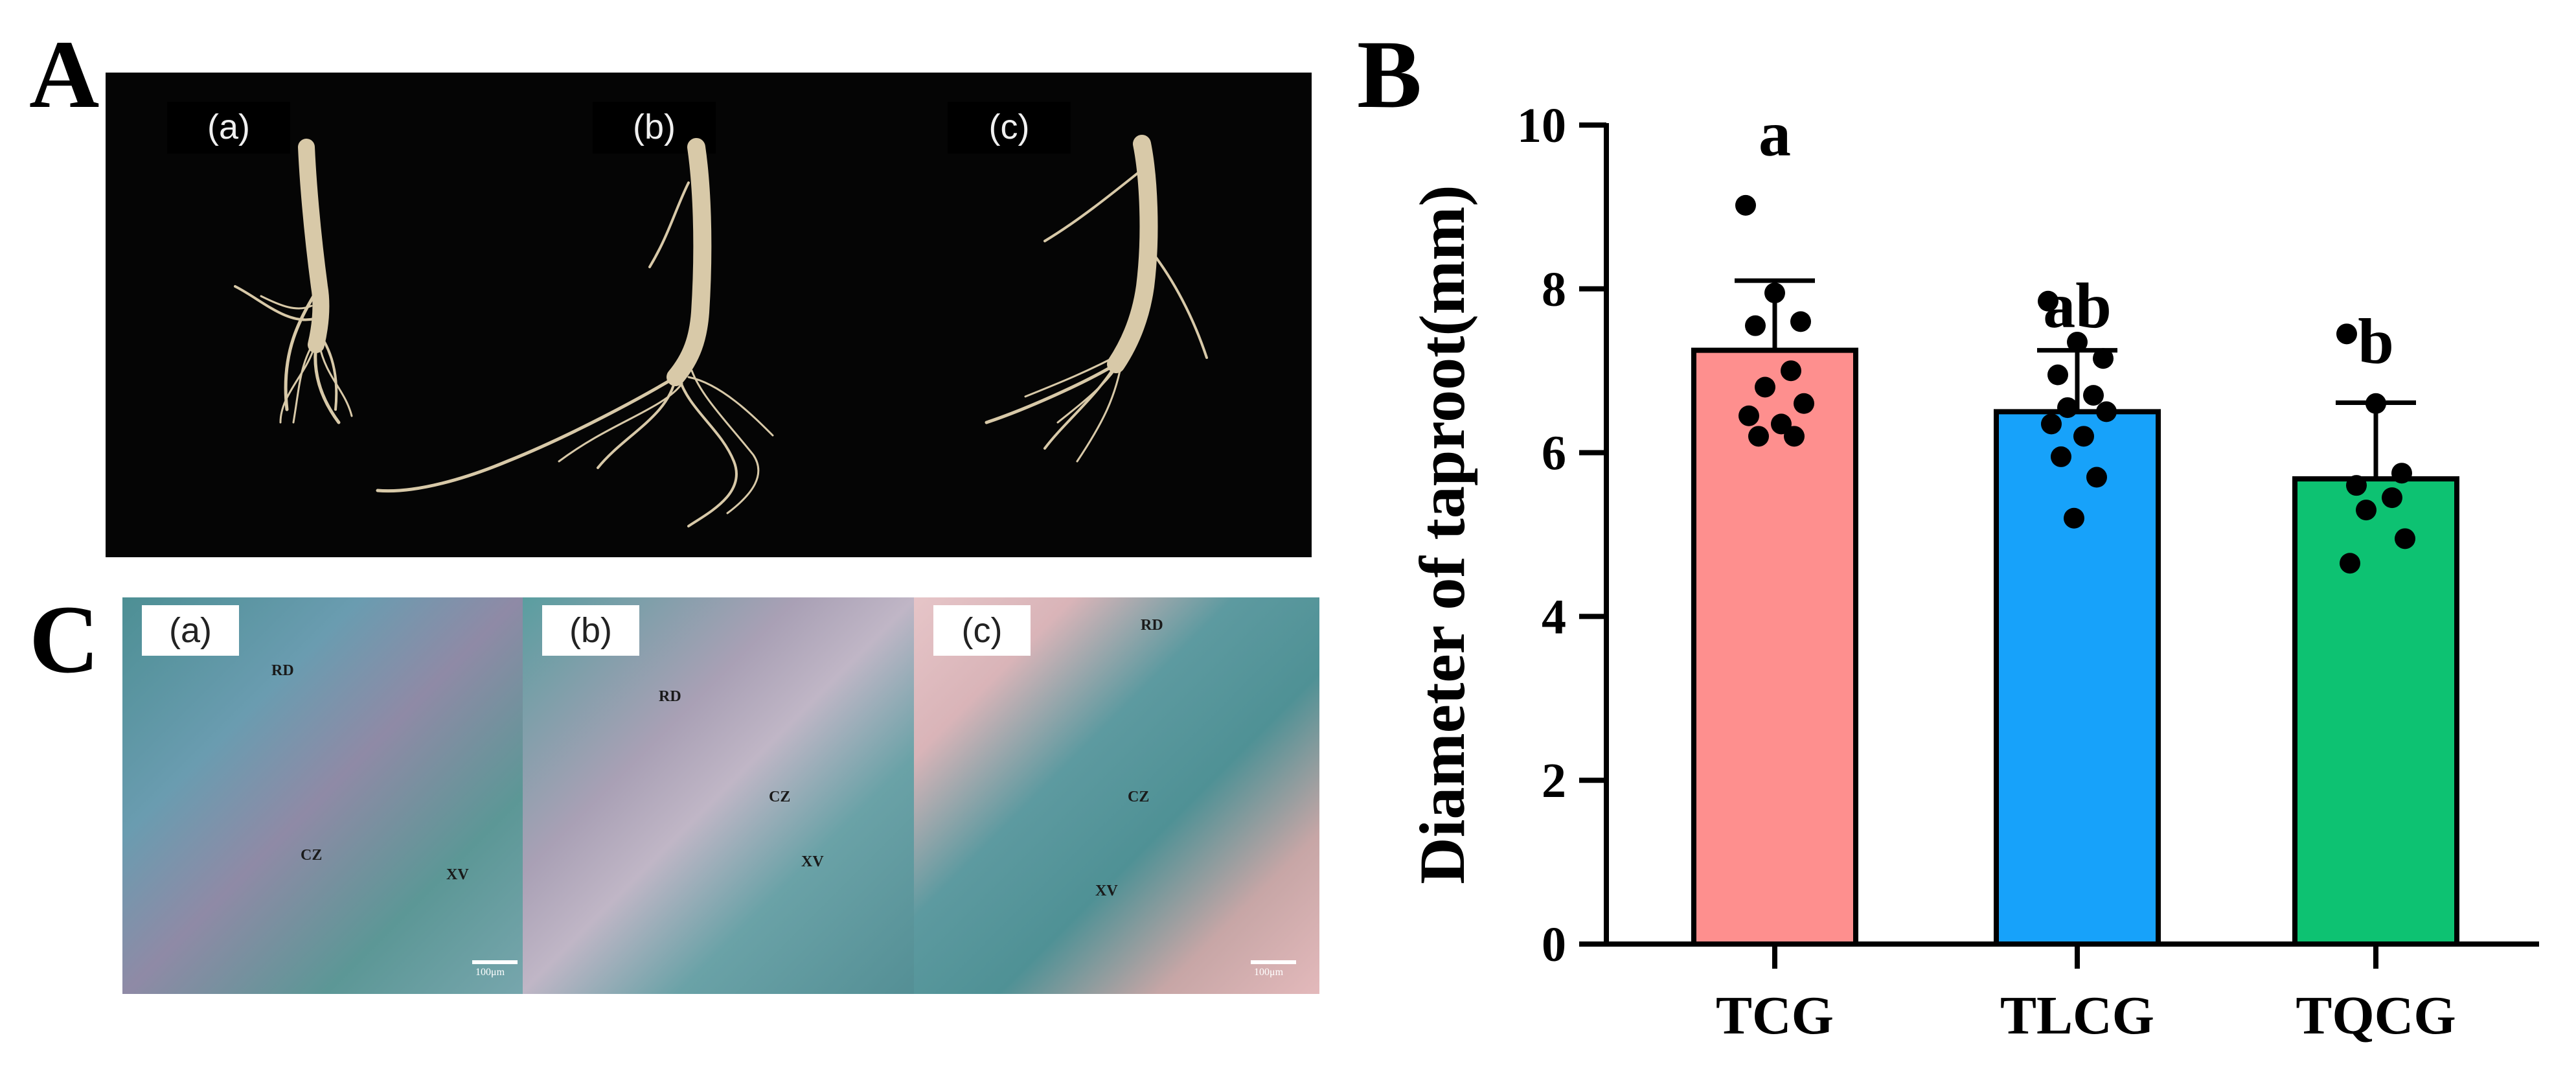 This screenshot has width=2576, height=1073. Describe the element at coordinates (1554, 781) in the screenshot. I see `y-tick-label-2: 2` at that location.